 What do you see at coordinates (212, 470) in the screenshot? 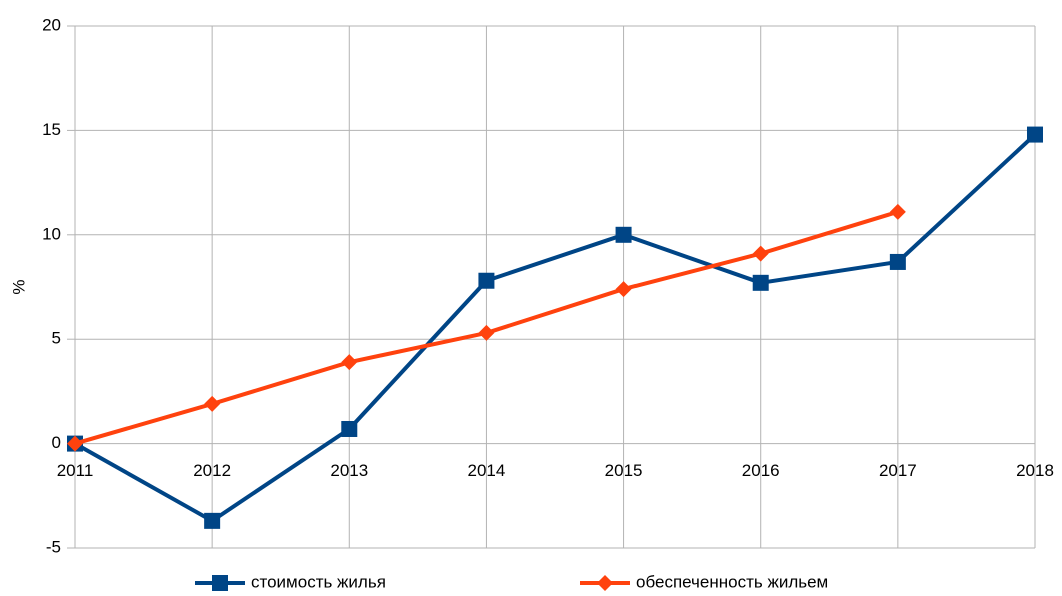
I see `x-tick-label: 2012` at bounding box center [212, 470].